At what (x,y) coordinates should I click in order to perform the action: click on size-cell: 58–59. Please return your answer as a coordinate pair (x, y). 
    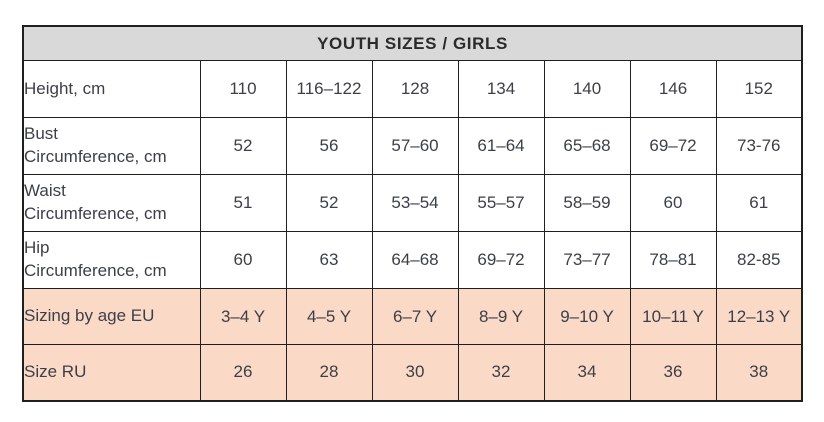
    Looking at the image, I should click on (587, 203).